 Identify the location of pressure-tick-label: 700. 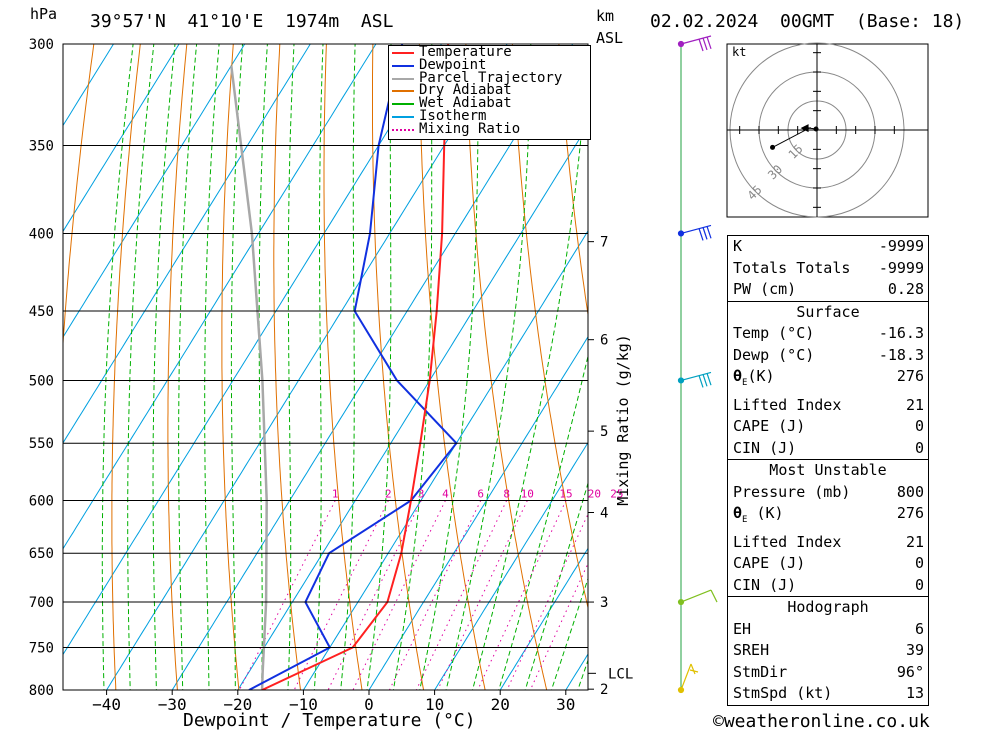
(41, 603).